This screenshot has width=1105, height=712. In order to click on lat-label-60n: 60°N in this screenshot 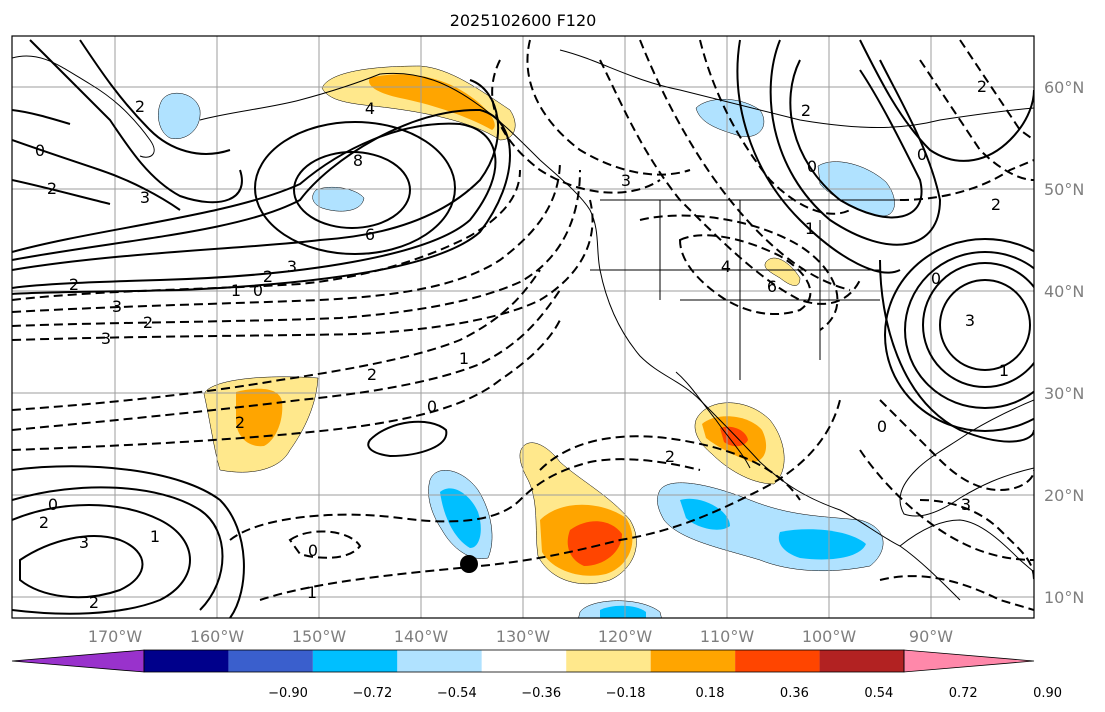, I will do `click(1064, 87)`.